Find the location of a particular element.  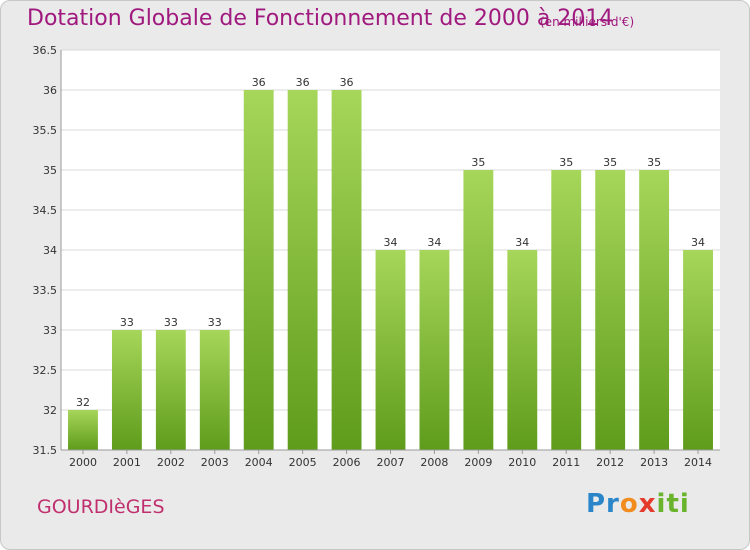

y-tick-label: 32 is located at coordinates (50, 410).